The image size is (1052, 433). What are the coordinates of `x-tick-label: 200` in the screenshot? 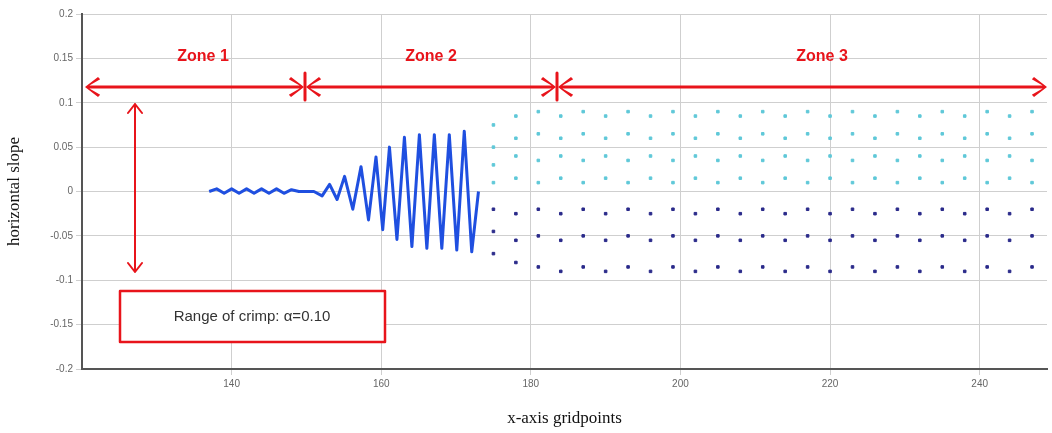 It's located at (681, 383).